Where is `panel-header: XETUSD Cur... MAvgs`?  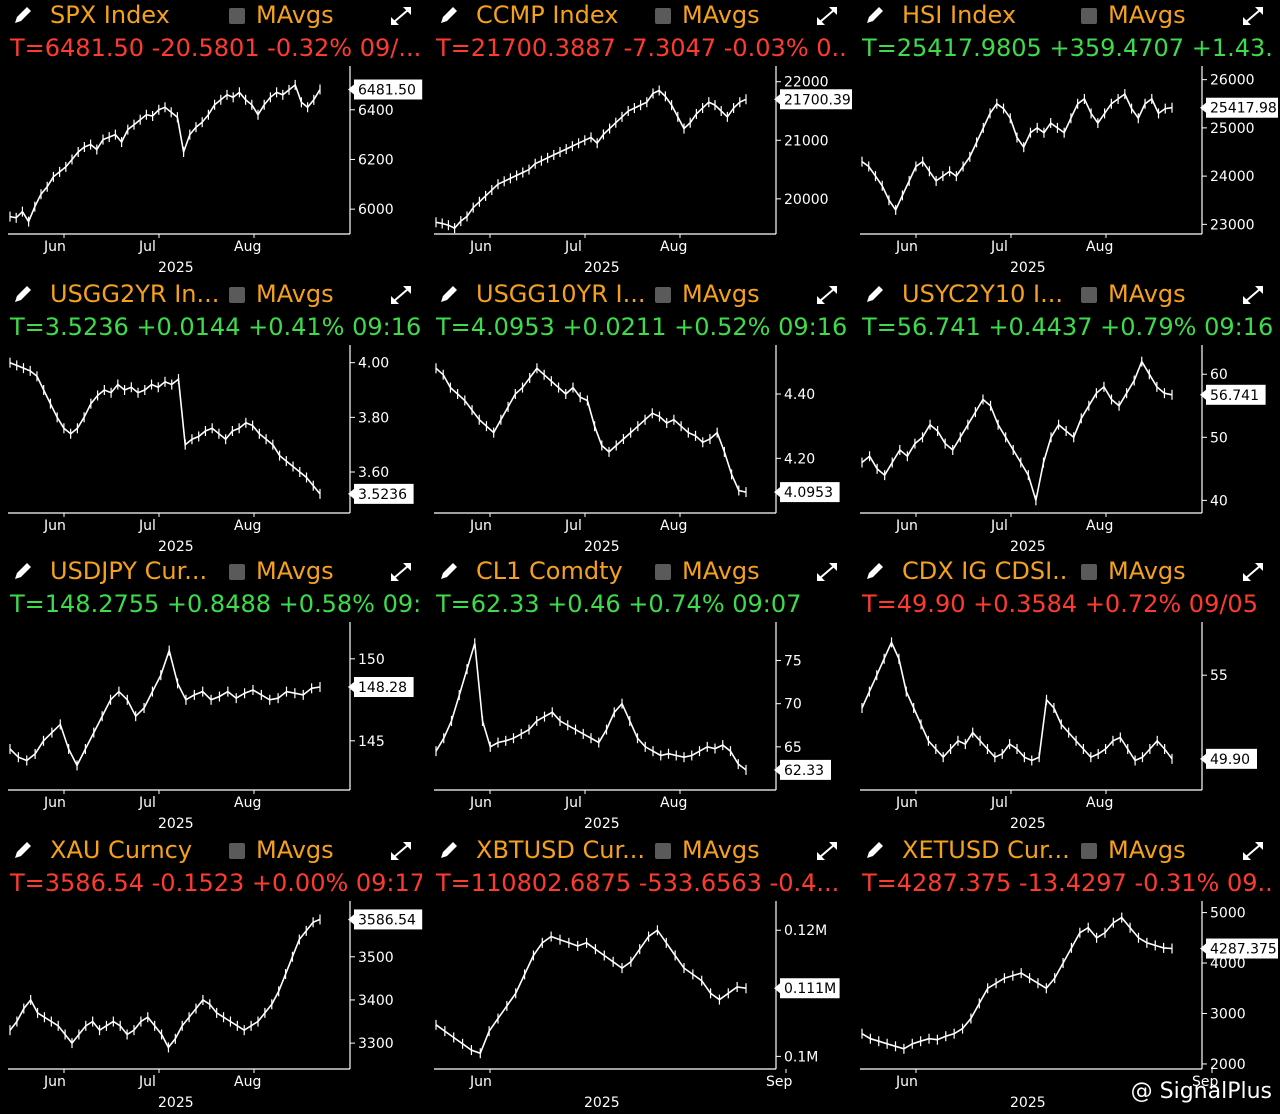 panel-header: XETUSD Cur... MAvgs is located at coordinates (1065, 852).